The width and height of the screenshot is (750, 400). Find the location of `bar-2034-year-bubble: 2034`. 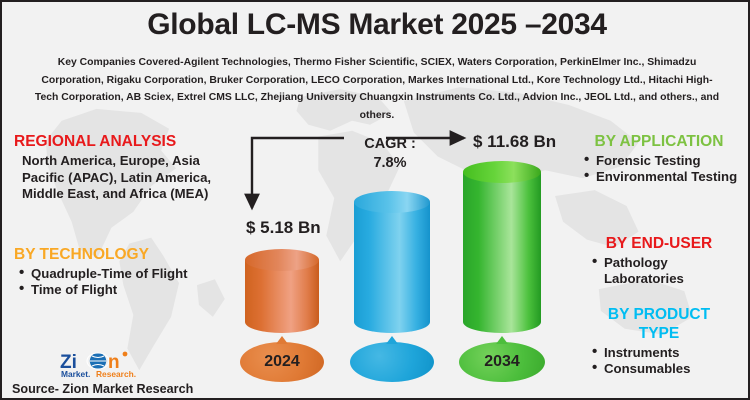

bar-2034-year-bubble: 2034 is located at coordinates (502, 359).